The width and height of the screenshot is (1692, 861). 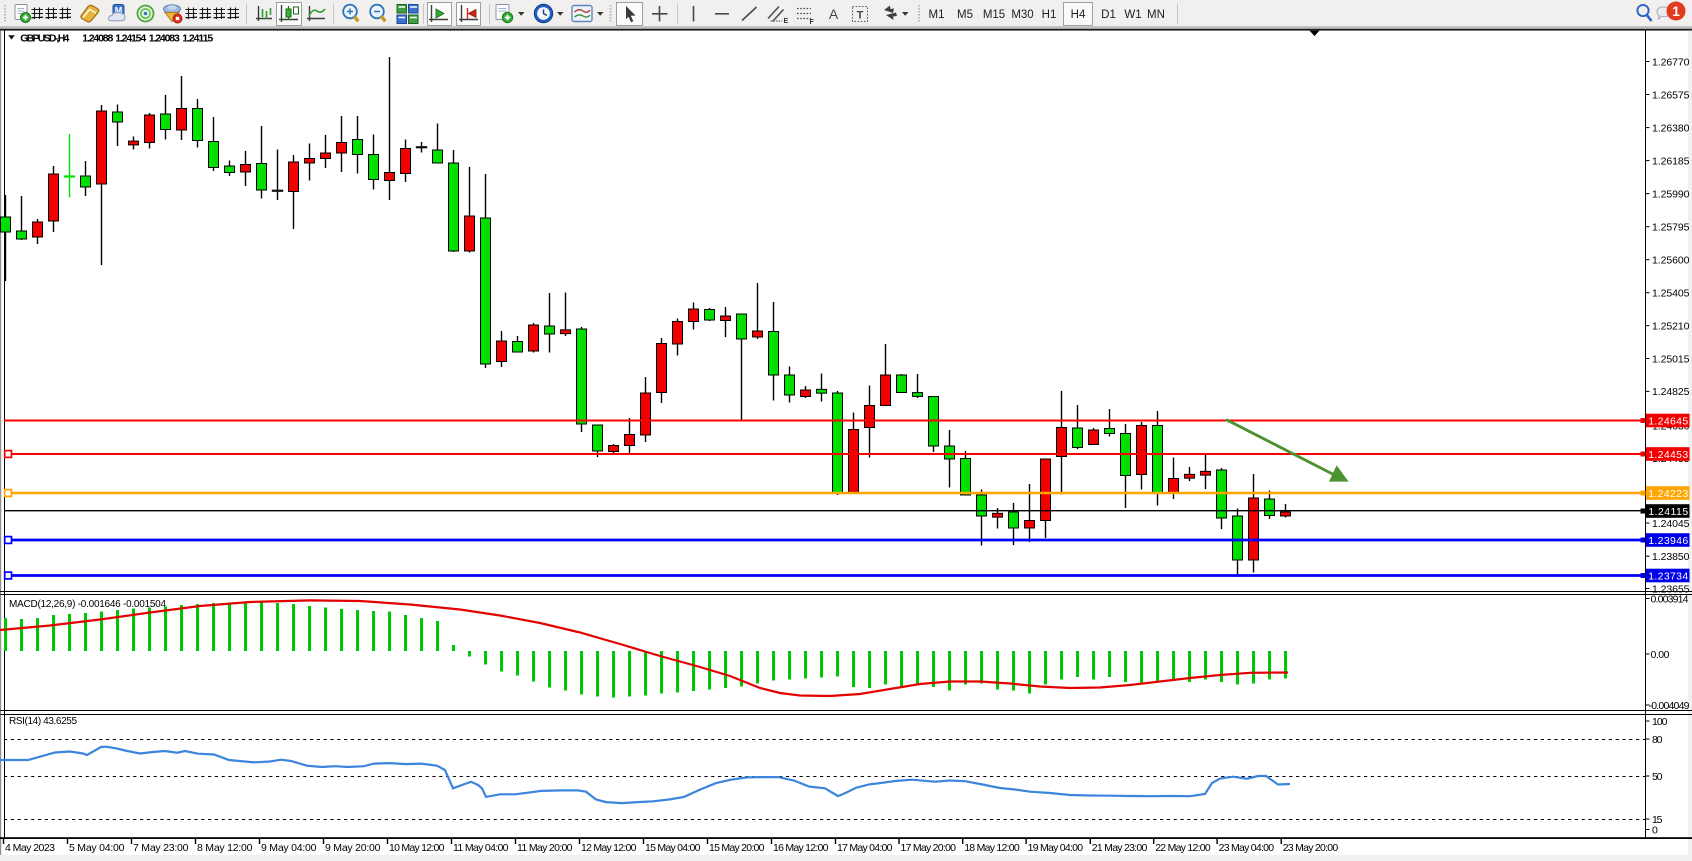 I want to click on svg-text: 15 May 20:00, so click(x=737, y=848).